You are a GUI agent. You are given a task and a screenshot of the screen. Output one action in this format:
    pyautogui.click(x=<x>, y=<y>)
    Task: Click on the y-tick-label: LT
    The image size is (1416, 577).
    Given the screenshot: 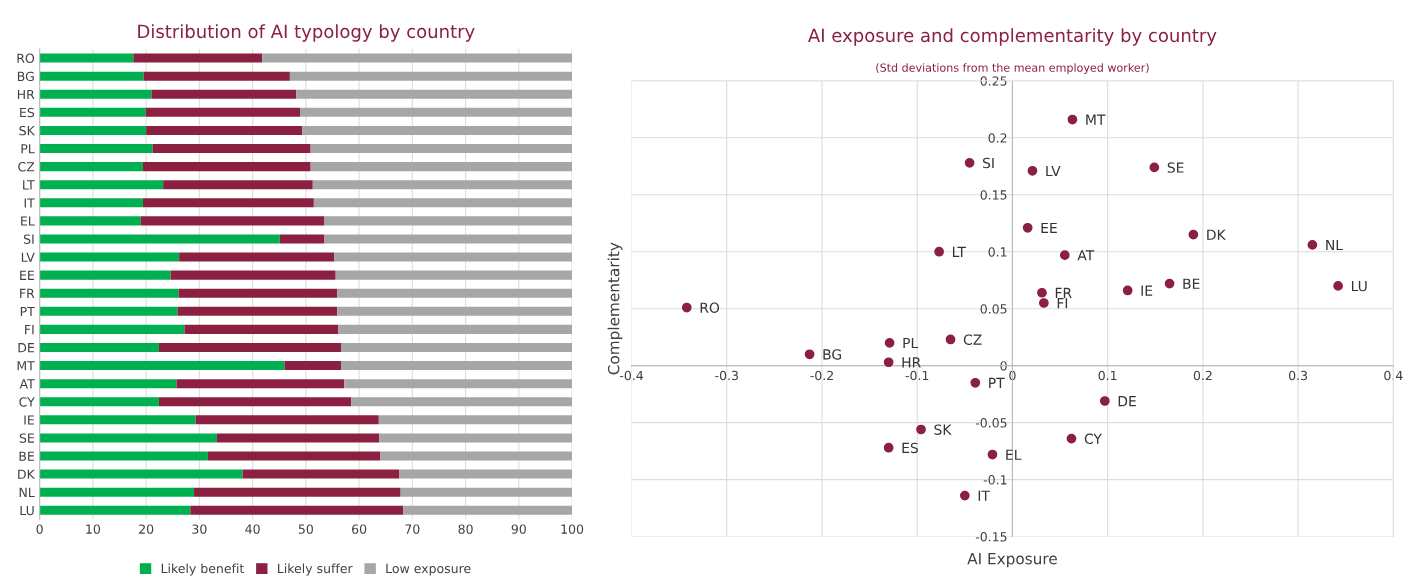 What is the action you would take?
    pyautogui.click(x=29, y=185)
    